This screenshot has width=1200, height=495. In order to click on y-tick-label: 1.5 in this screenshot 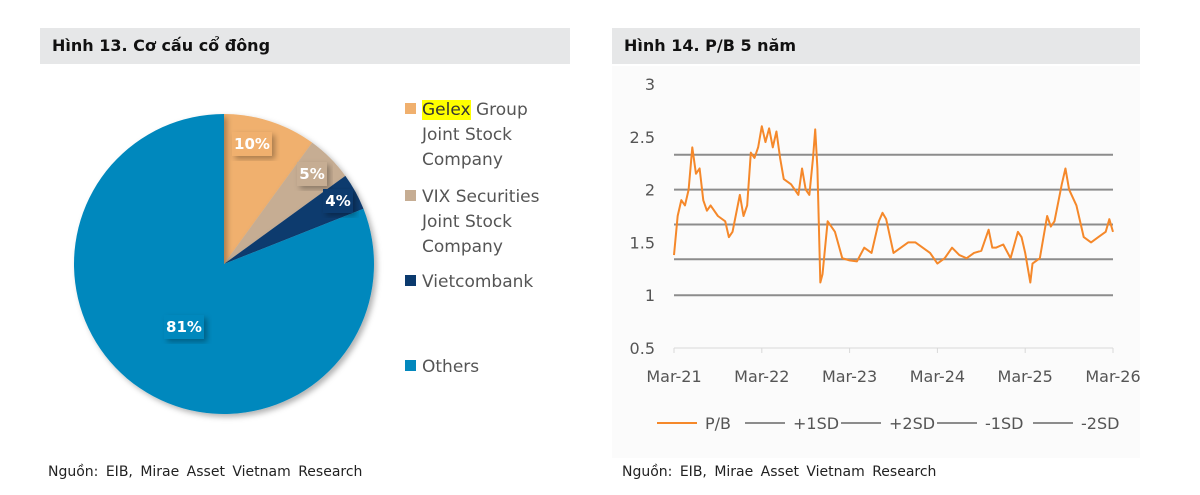, I will do `click(642, 242)`.